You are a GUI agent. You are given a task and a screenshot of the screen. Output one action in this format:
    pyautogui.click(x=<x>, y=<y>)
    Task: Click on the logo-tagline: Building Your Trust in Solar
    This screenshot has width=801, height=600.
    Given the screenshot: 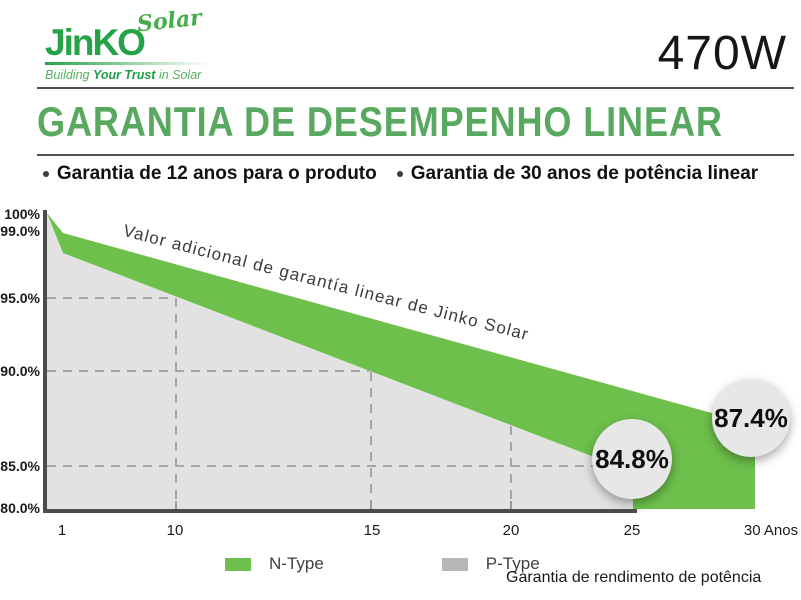 What is the action you would take?
    pyautogui.click(x=123, y=75)
    